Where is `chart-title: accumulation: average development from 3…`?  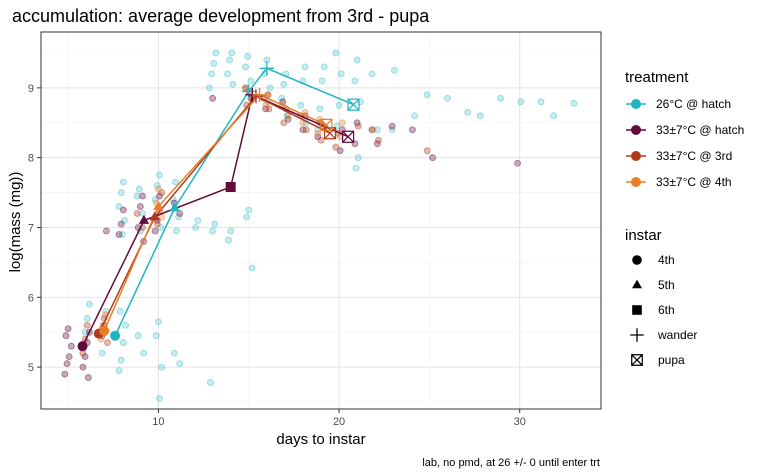
chart-title: accumulation: average development from 3… is located at coordinates (221, 16).